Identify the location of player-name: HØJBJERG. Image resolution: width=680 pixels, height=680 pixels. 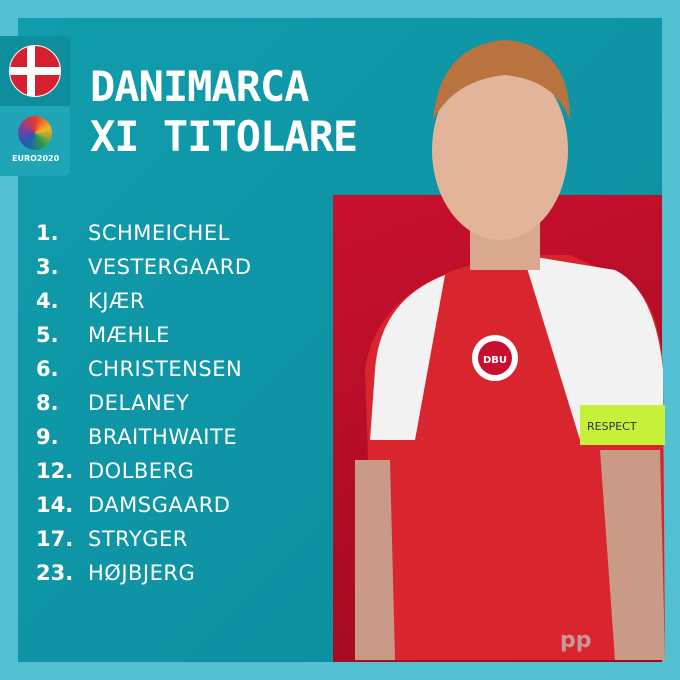
(142, 573).